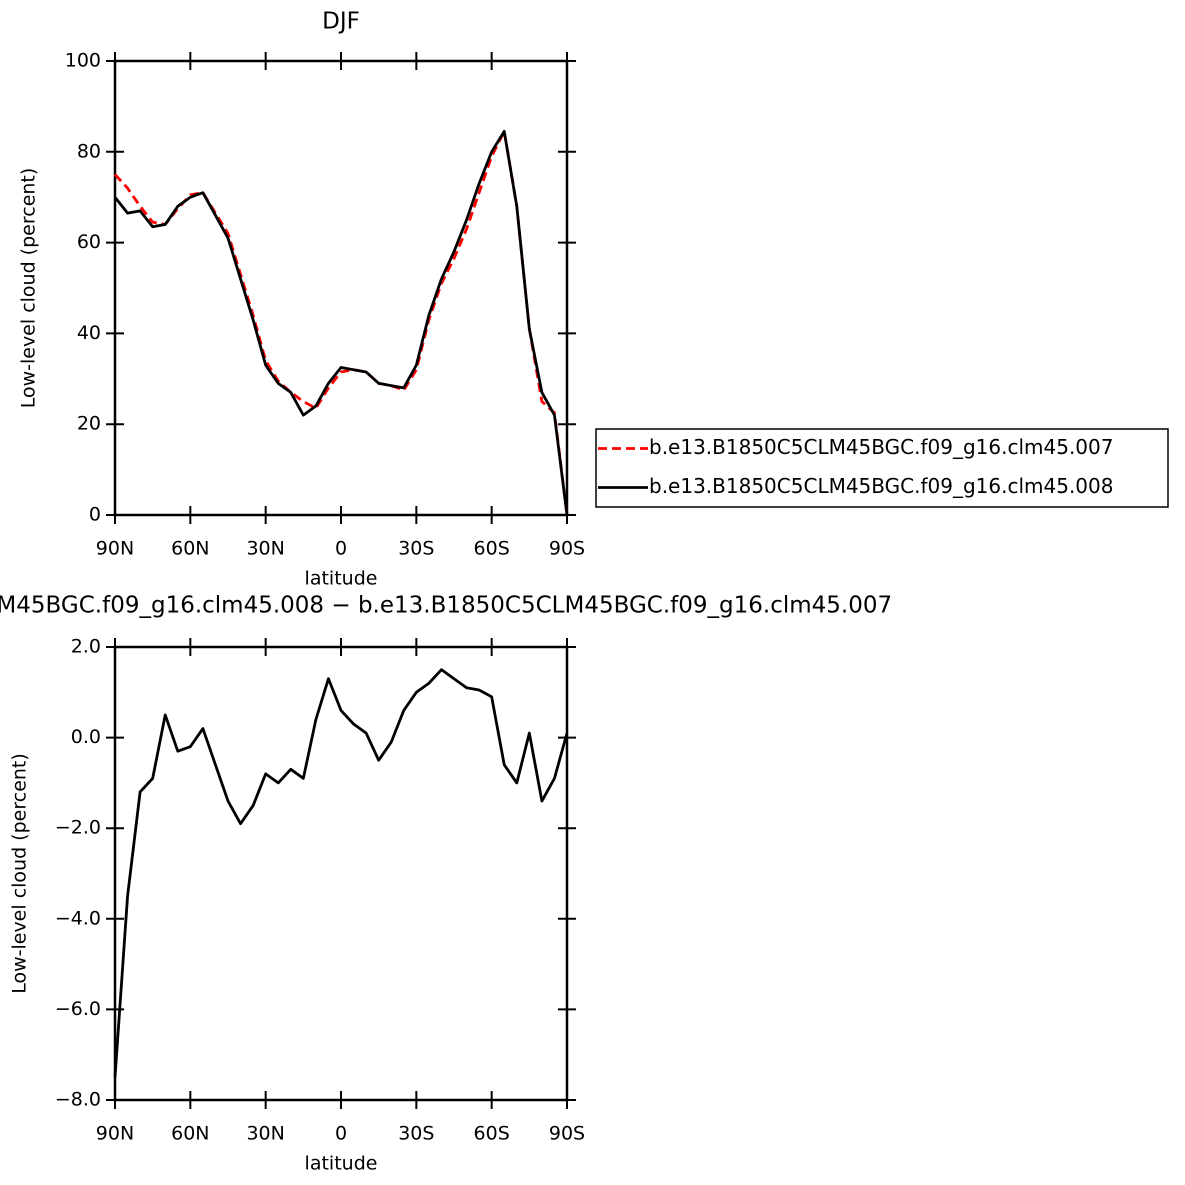 The image size is (1185, 1185). I want to click on y-tick-label: 40, so click(89, 333).